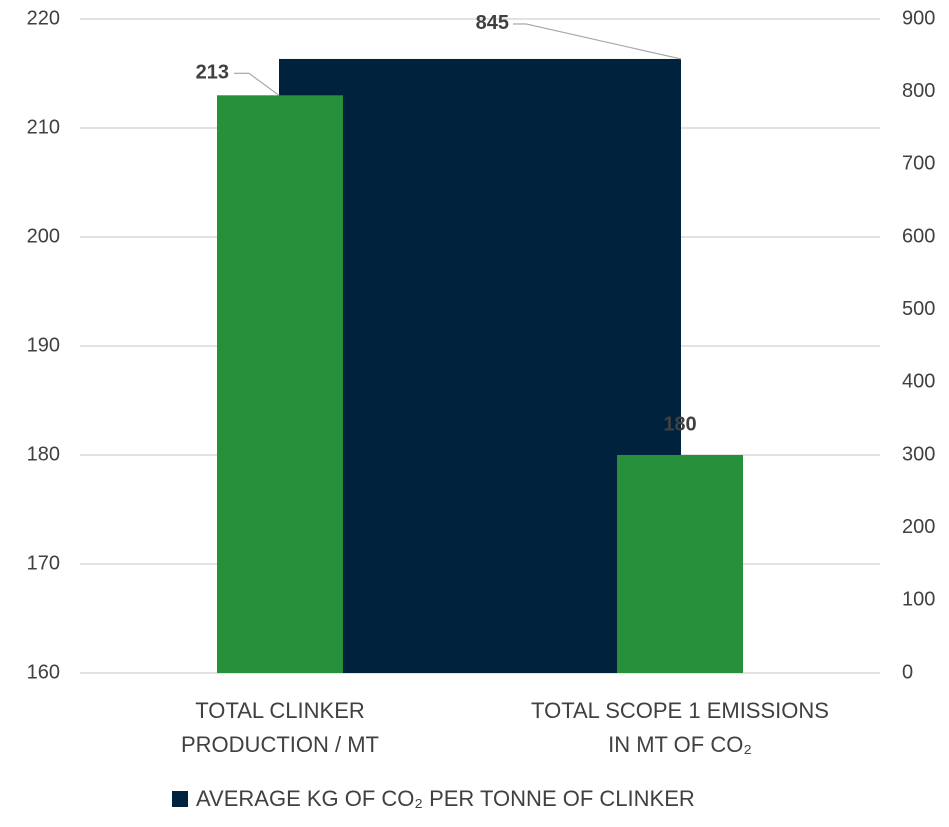 Image resolution: width=949 pixels, height=827 pixels. Describe the element at coordinates (445, 798) in the screenshot. I see `legend-label: AVERAGE KG OF CO₂ PER TONNE OF CLINKER` at that location.